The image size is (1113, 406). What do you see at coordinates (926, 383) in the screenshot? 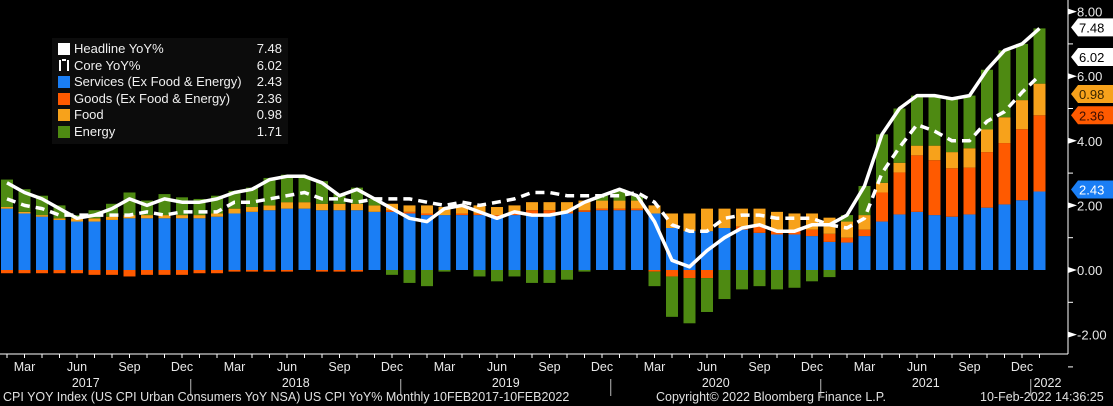
I see `year-label: 2021` at bounding box center [926, 383].